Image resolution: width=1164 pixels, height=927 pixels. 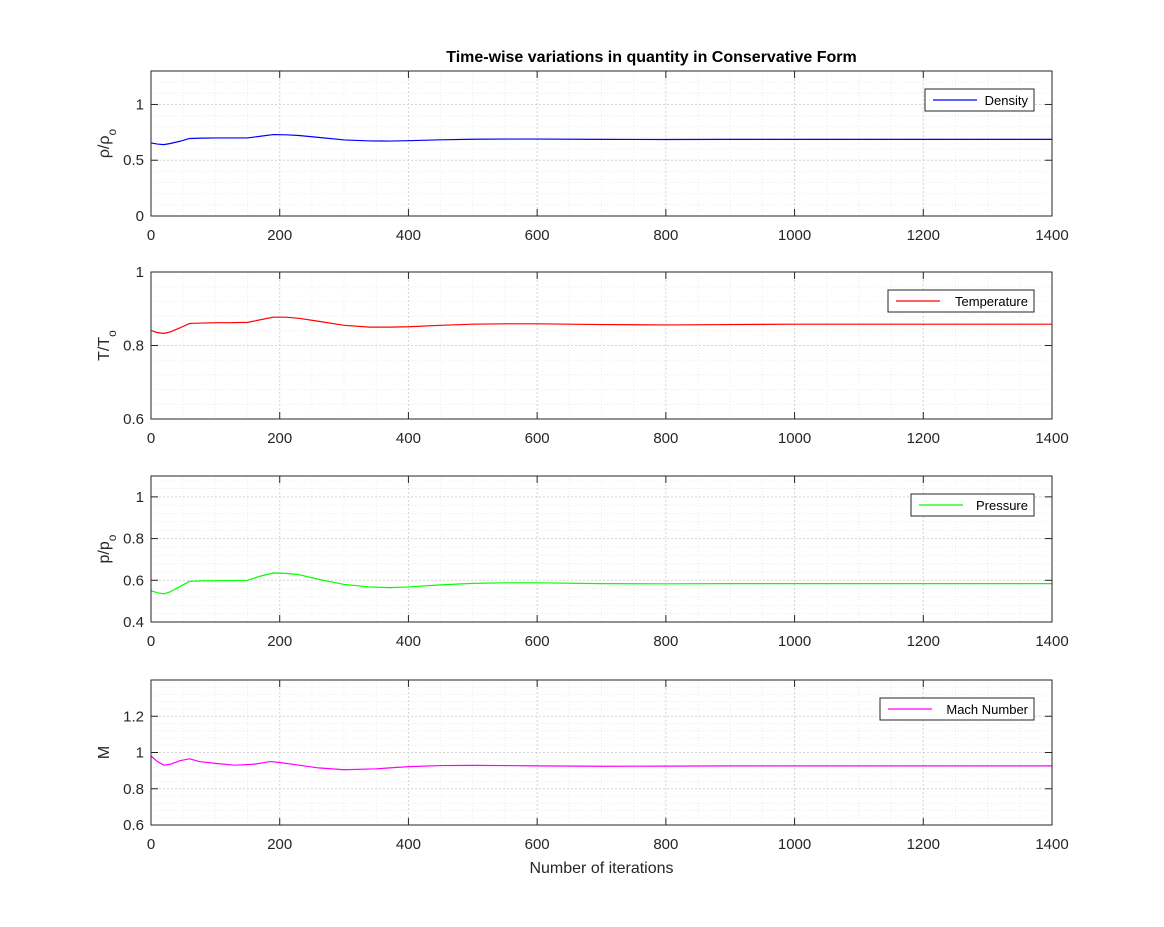 I want to click on y-axis-label: p/po, so click(x=107, y=548).